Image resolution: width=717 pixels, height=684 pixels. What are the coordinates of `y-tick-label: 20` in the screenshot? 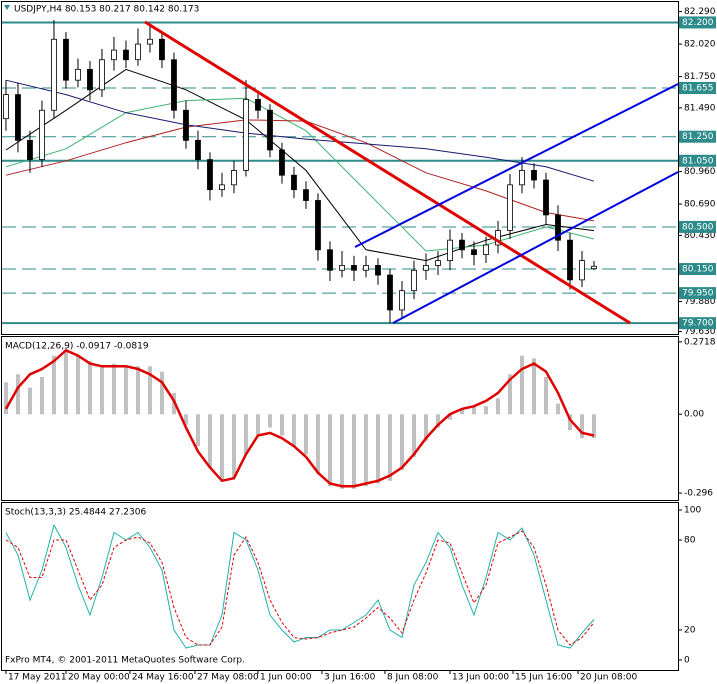 It's located at (690, 630).